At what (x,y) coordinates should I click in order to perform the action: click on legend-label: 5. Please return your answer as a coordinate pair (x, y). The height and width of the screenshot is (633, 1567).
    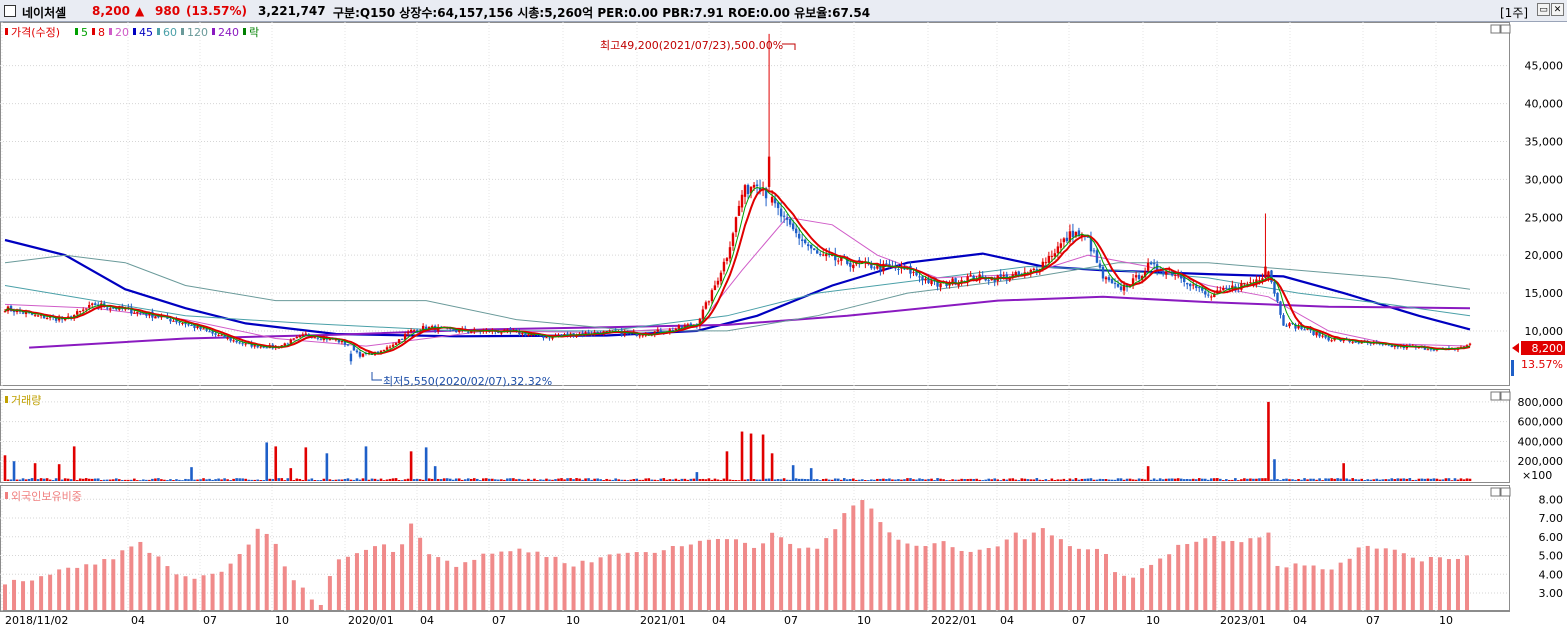
    Looking at the image, I should click on (84, 32).